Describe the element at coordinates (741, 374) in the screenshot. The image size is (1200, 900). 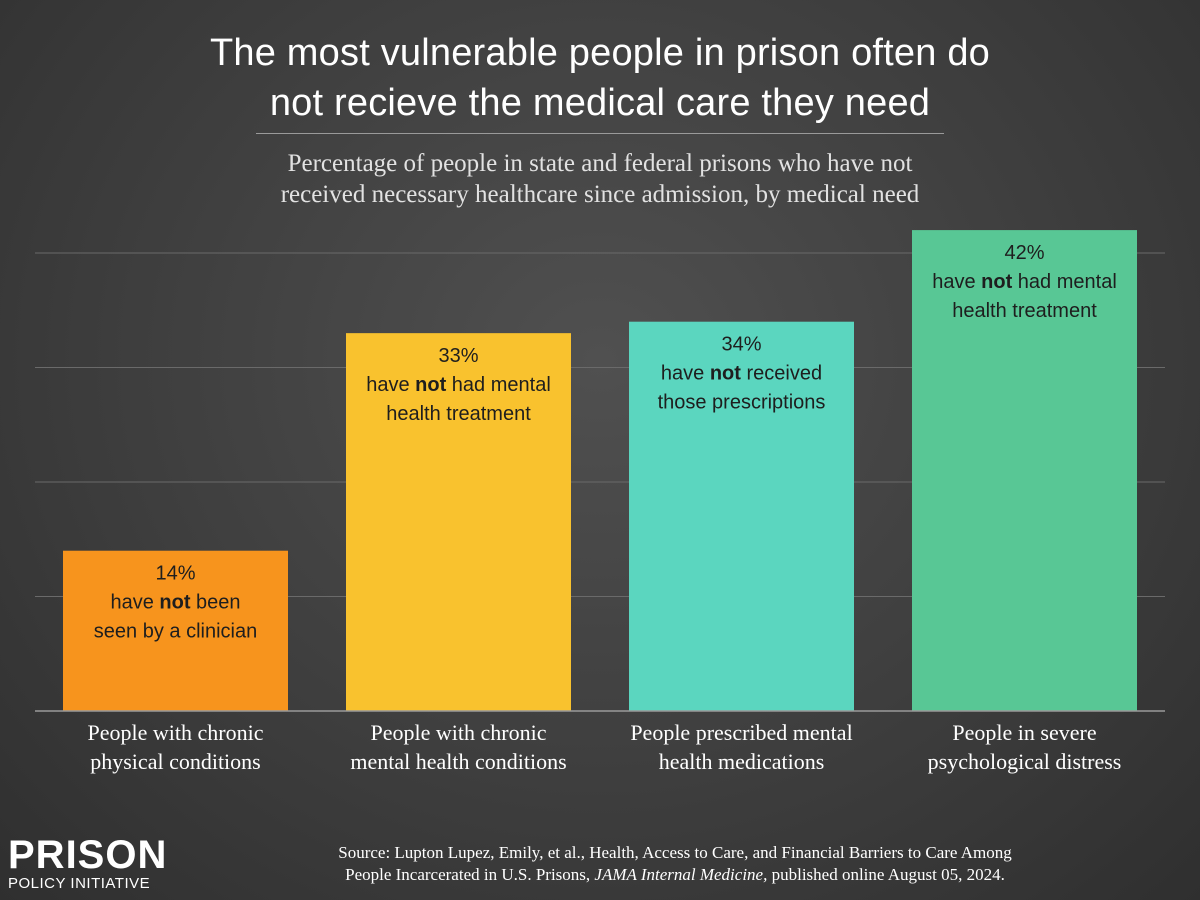
I see `bar-annotation-line: have not received` at that location.